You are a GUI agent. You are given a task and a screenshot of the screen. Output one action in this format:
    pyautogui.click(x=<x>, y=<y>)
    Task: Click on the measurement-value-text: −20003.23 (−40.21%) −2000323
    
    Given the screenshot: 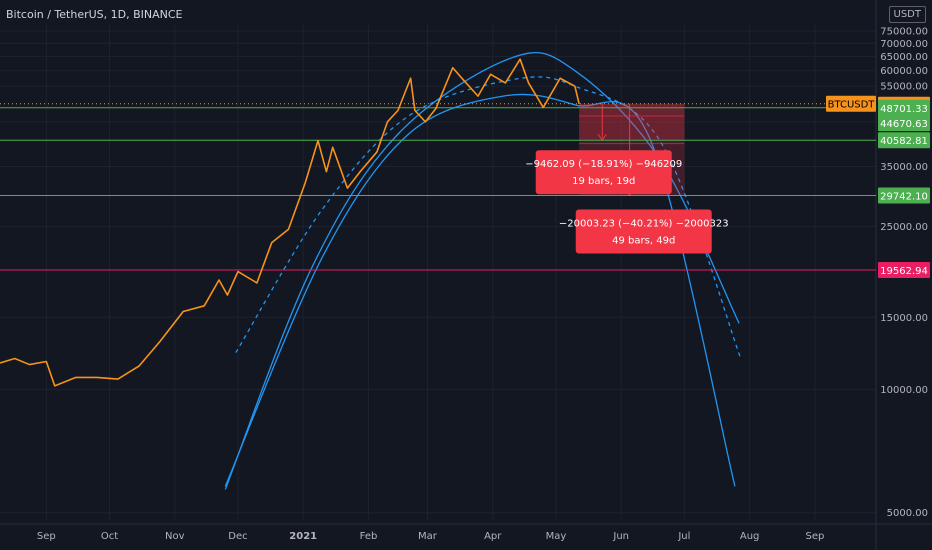 What is the action you would take?
    pyautogui.click(x=644, y=224)
    